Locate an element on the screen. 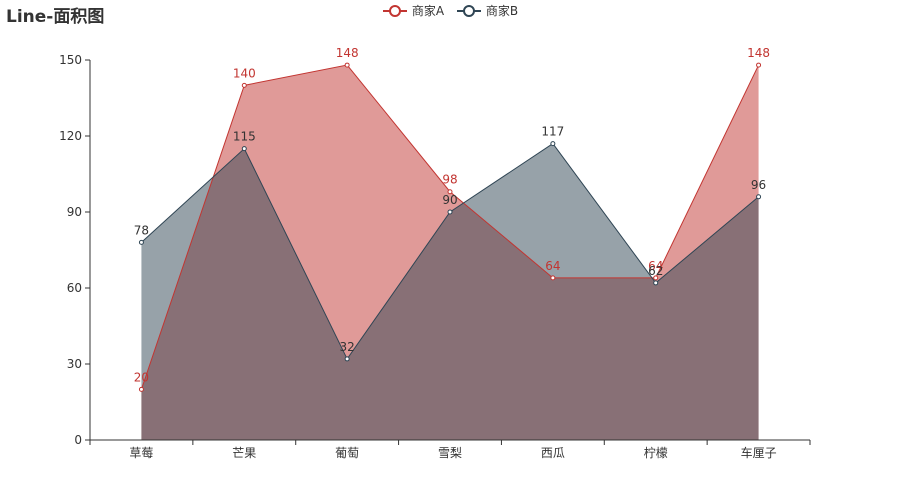 The width and height of the screenshot is (900, 500). legend-item-series-a: 商家A is located at coordinates (413, 10).